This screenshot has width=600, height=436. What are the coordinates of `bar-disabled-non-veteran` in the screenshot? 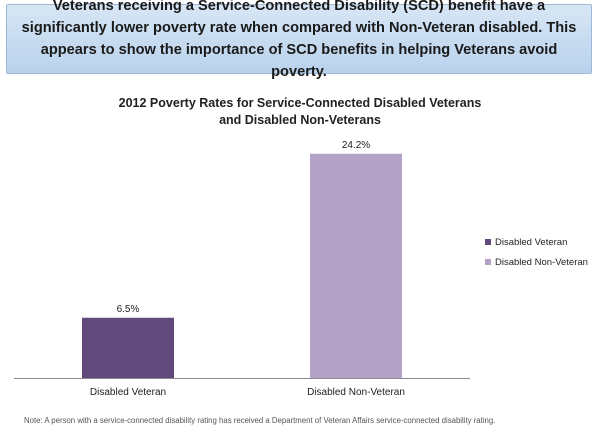 It's located at (356, 265).